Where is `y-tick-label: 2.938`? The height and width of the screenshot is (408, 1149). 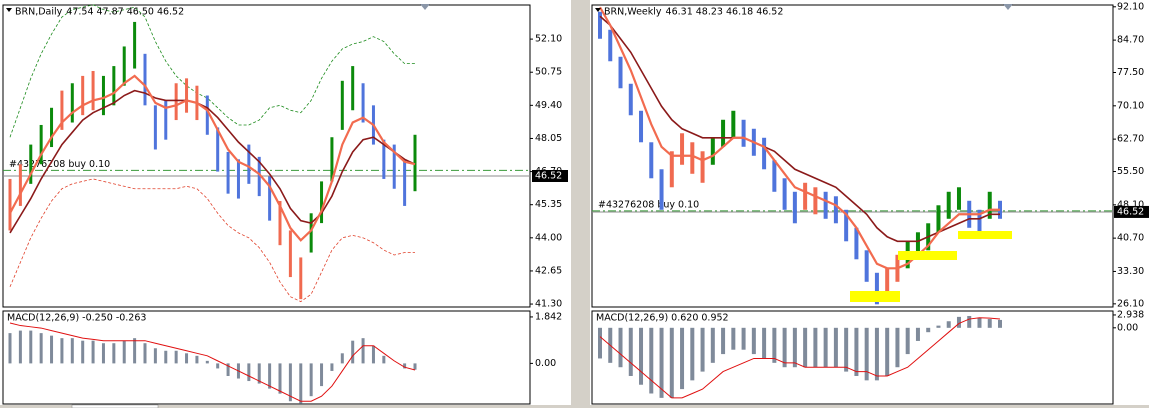
y-tick-label: 2.938 is located at coordinates (1130, 314).